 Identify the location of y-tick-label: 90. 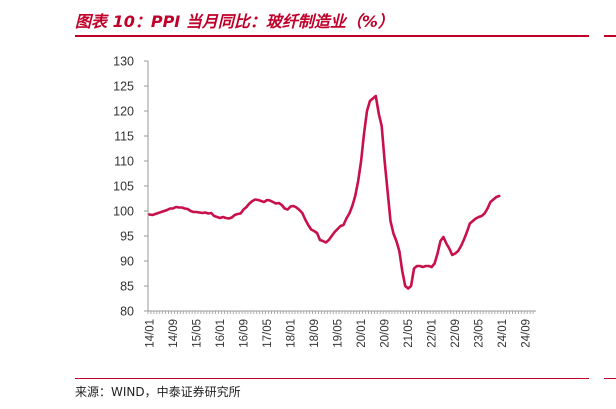
(127, 262).